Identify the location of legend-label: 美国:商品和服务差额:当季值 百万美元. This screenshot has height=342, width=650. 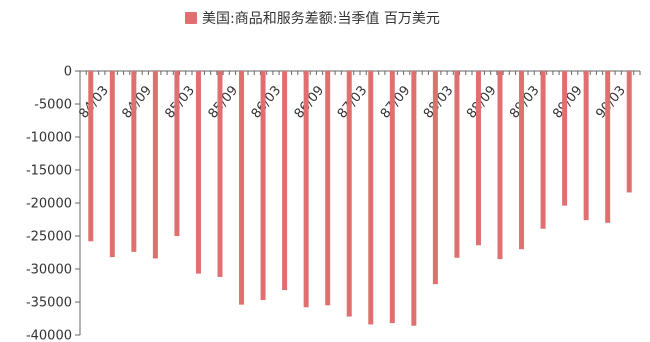
(321, 19).